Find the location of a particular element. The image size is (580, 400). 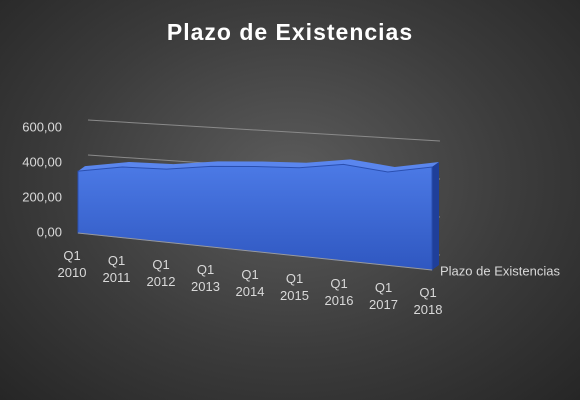

x-tick-label: Q1 2010 is located at coordinates (72, 264).